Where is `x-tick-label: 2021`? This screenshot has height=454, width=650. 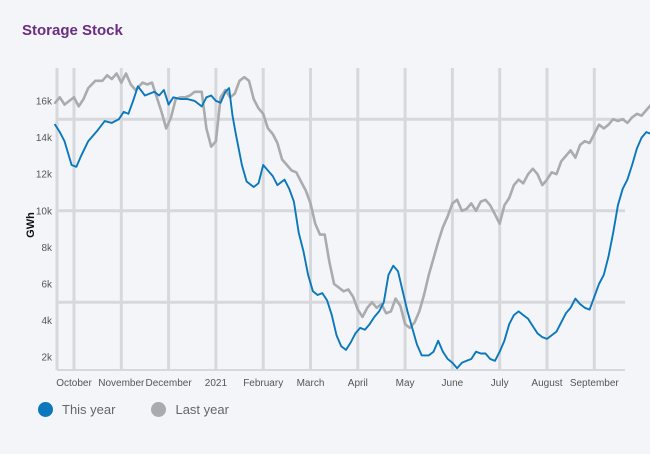
x-tick-label: 2021 is located at coordinates (216, 383).